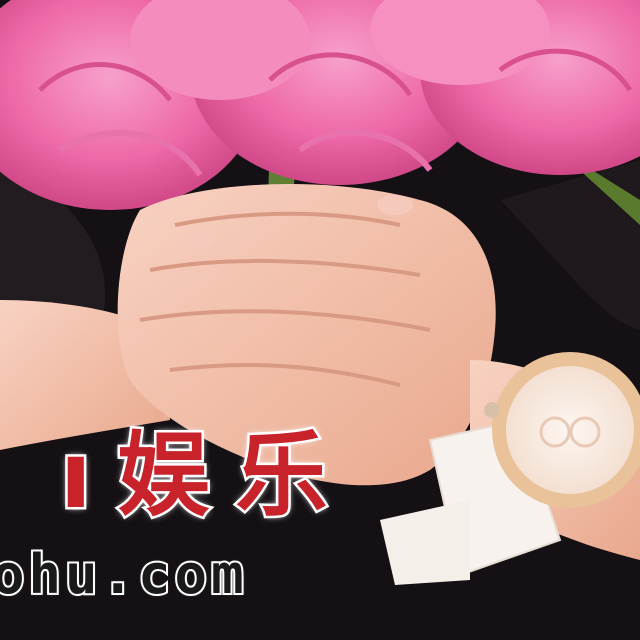 The width and height of the screenshot is (640, 640). Describe the element at coordinates (124, 574) in the screenshot. I see `watermark-url-text: ohu.com` at that location.